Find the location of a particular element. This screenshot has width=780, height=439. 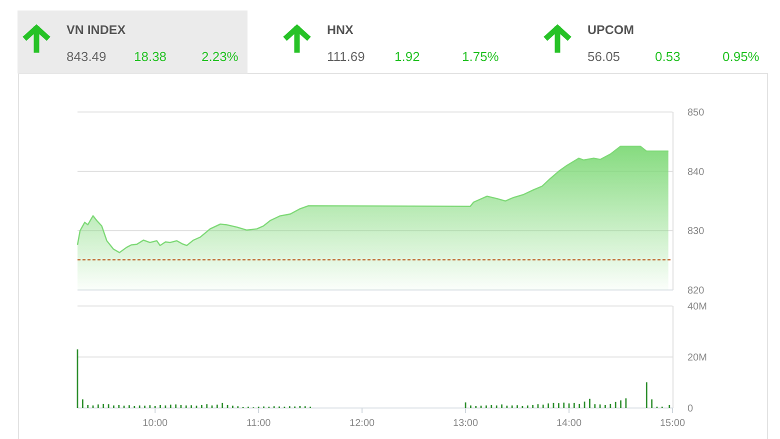

x-tick-label: 12:00 is located at coordinates (363, 423).